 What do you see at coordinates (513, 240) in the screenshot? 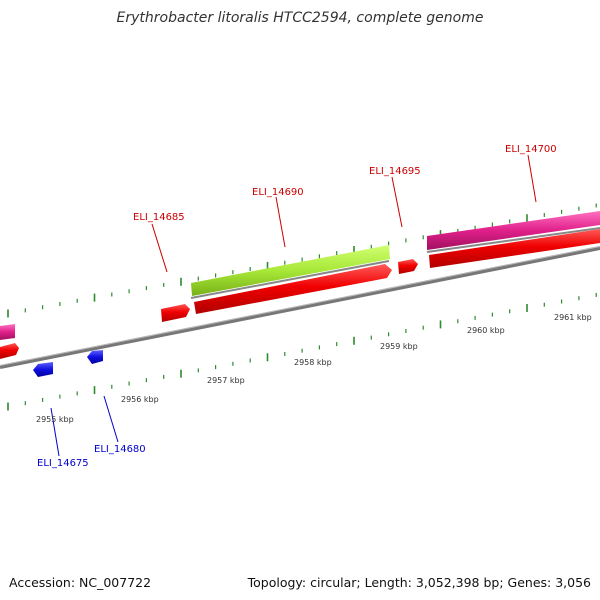
I see `rrna-underline` at bounding box center [513, 240].